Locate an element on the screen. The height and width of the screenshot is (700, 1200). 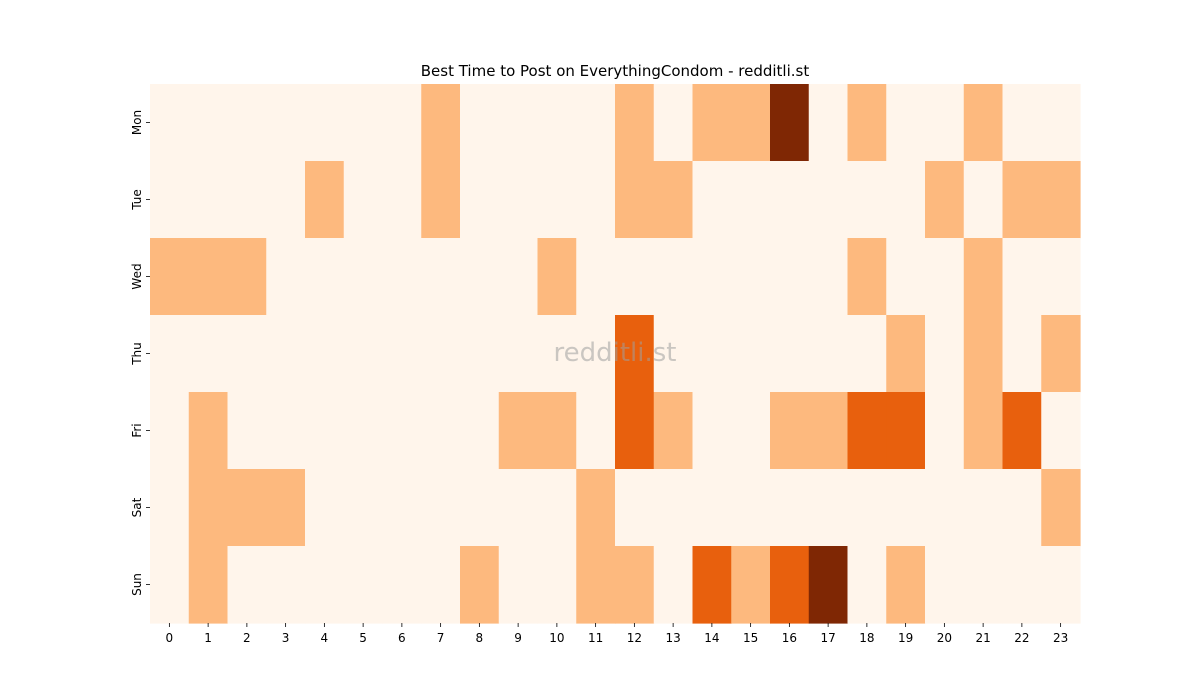
x-tick-label-15: 15 is located at coordinates (750, 638).